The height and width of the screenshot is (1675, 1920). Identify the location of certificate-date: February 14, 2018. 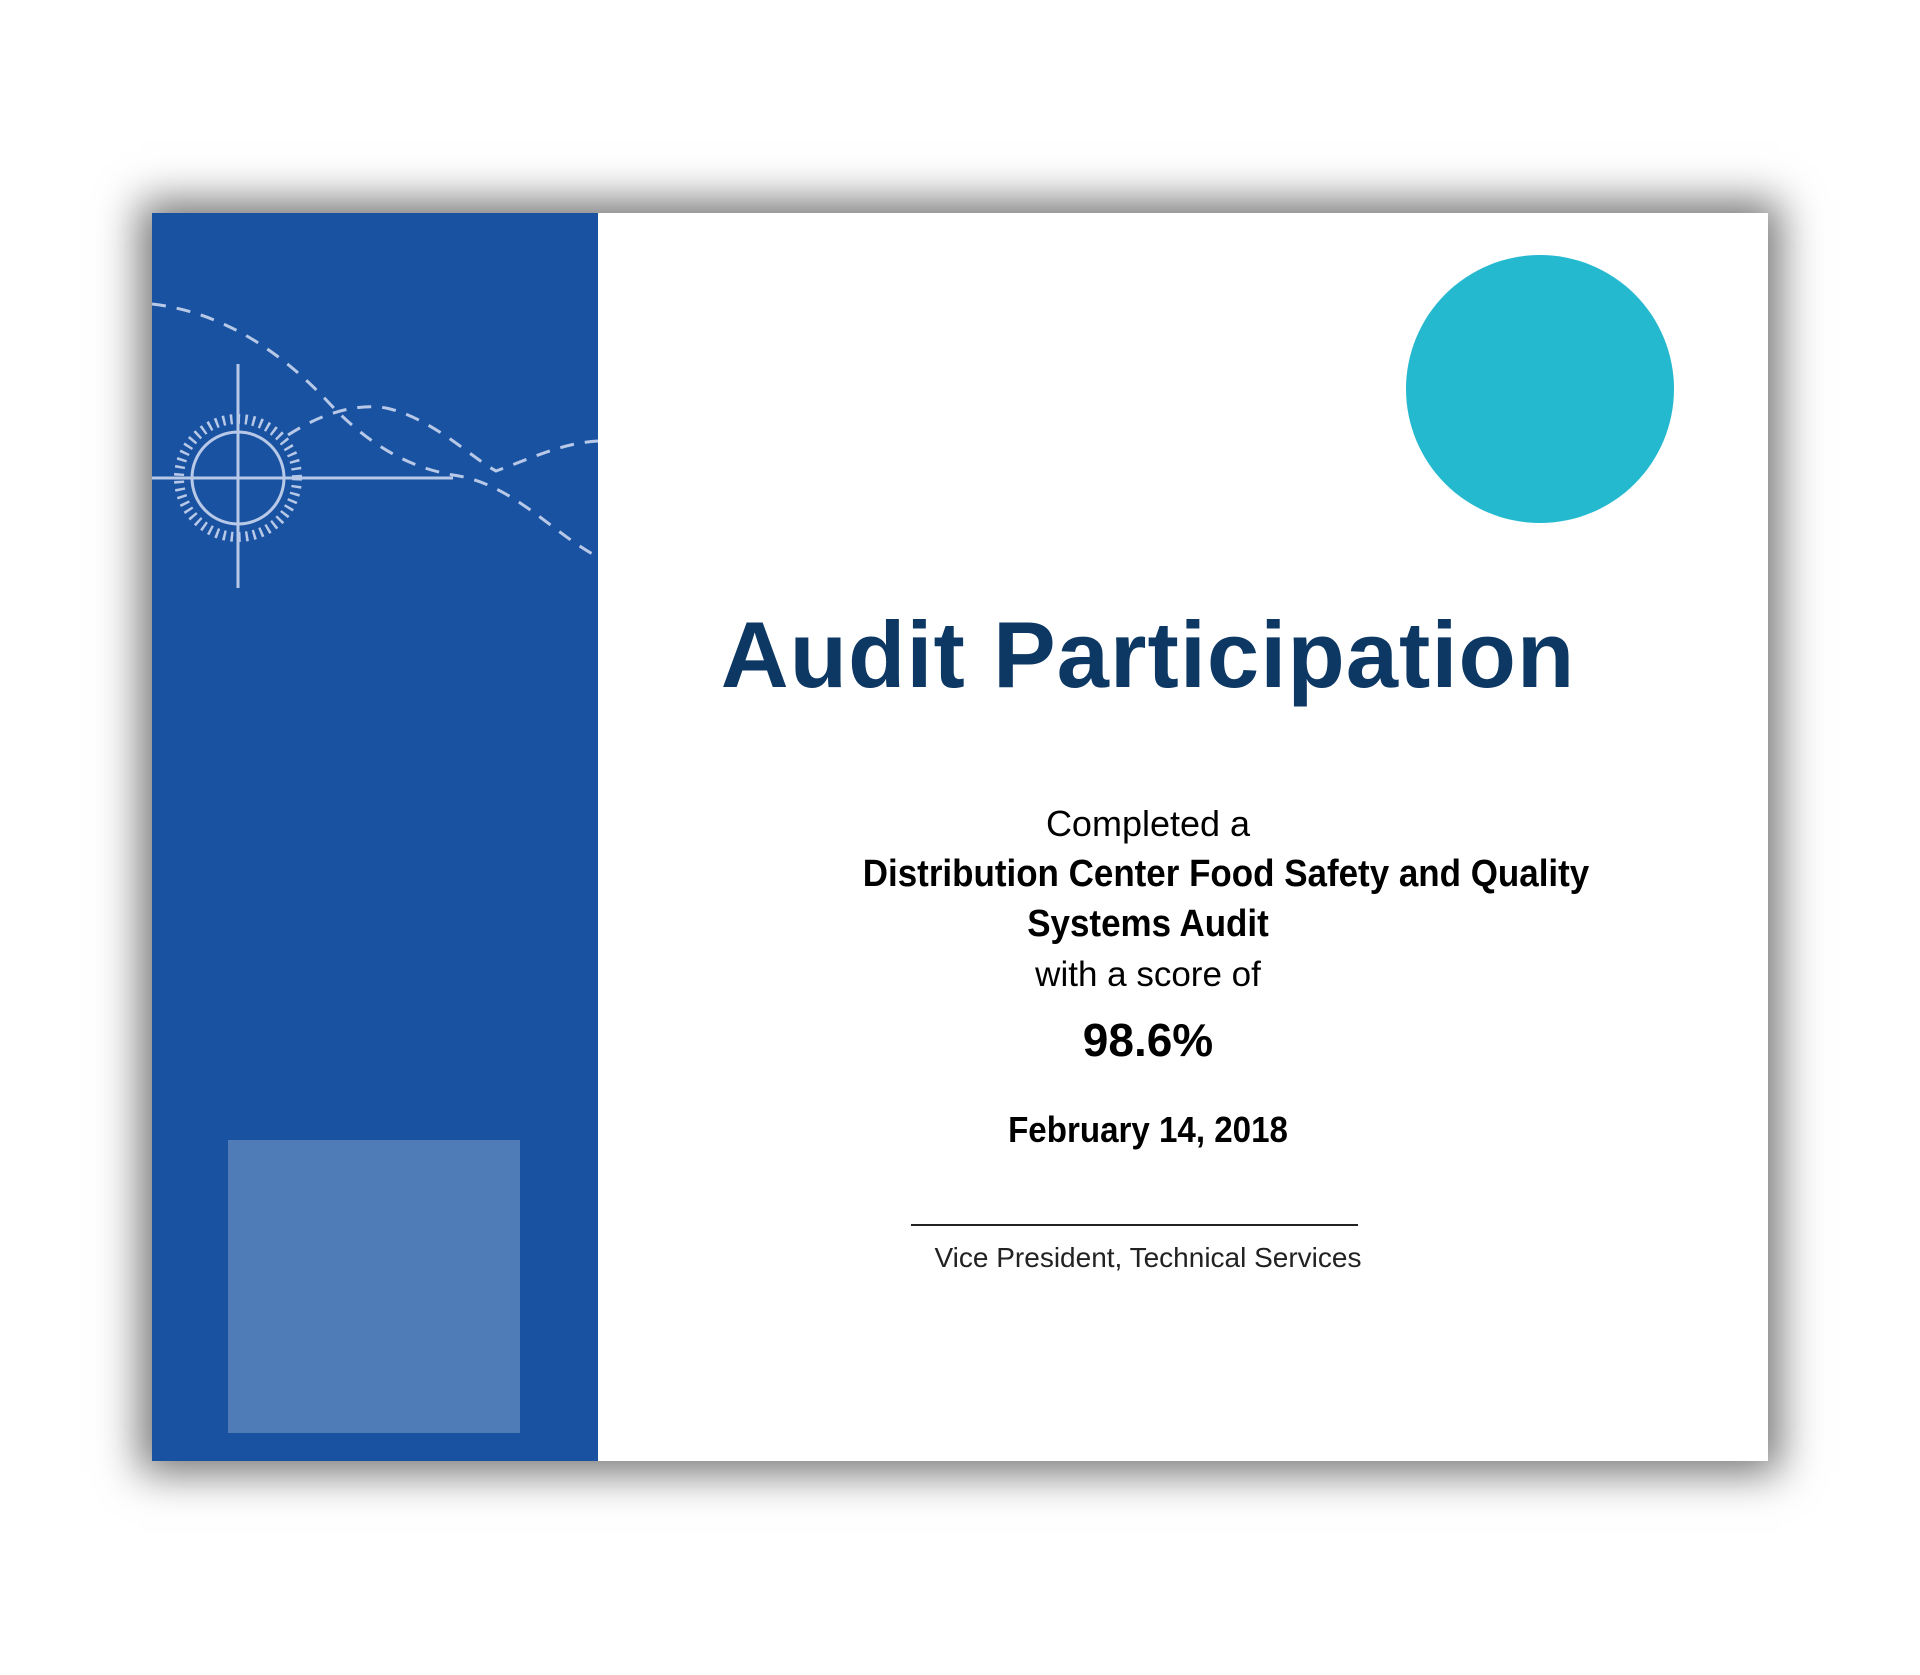
(1148, 1129).